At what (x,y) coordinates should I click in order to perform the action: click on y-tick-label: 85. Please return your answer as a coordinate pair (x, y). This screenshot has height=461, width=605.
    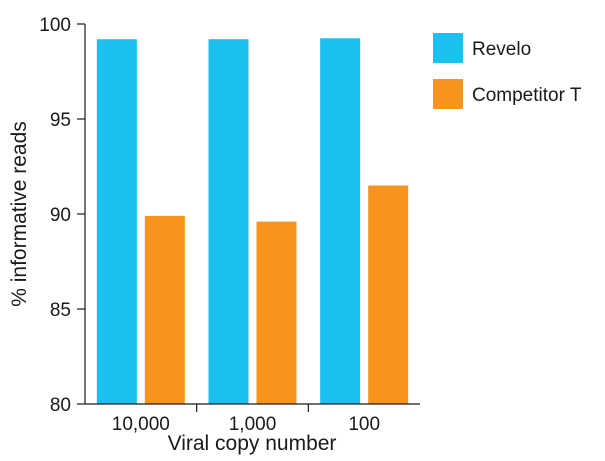
    Looking at the image, I should click on (60, 310).